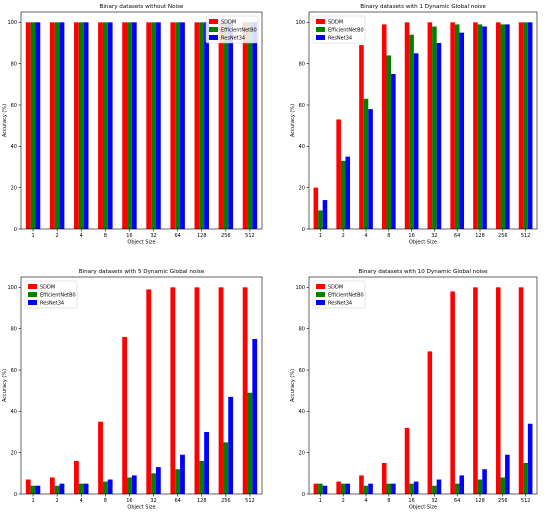  Describe the element at coordinates (434, 501) in the screenshot. I see `x-tick-label: 32` at that location.